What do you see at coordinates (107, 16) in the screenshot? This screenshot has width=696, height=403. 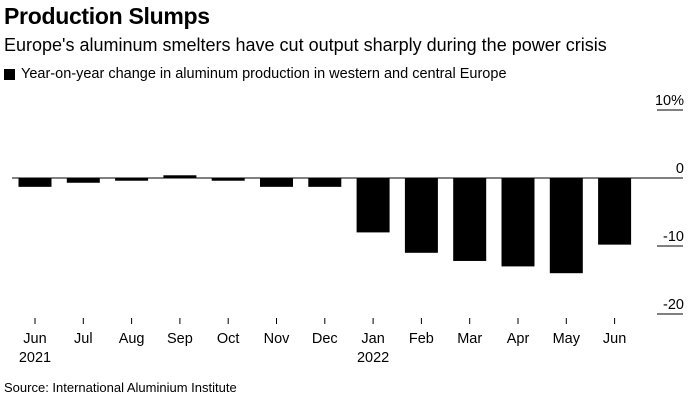 I see `chart-title: Production Slumps` at bounding box center [107, 16].